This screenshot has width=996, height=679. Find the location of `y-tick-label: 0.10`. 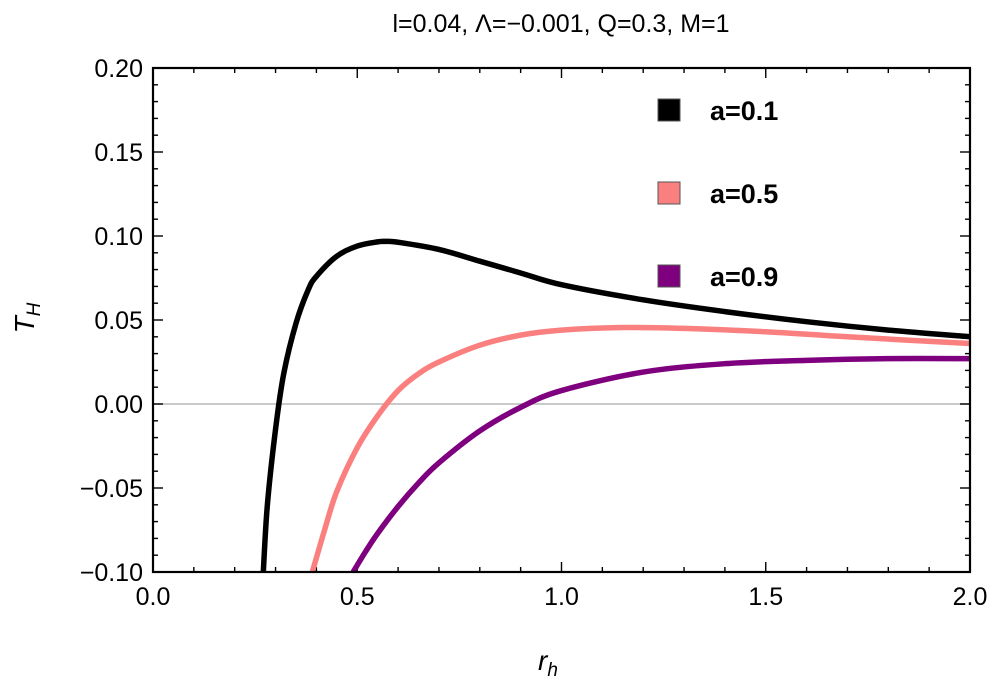

y-tick-label: 0.10 is located at coordinates (118, 237).